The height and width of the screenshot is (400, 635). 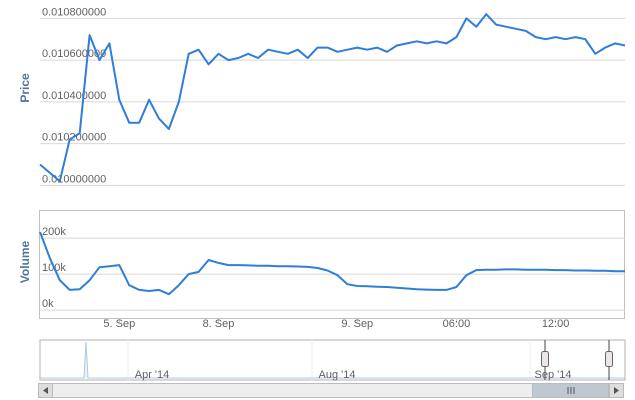 What do you see at coordinates (357, 324) in the screenshot?
I see `x-tick-label: 9. Sep` at bounding box center [357, 324].